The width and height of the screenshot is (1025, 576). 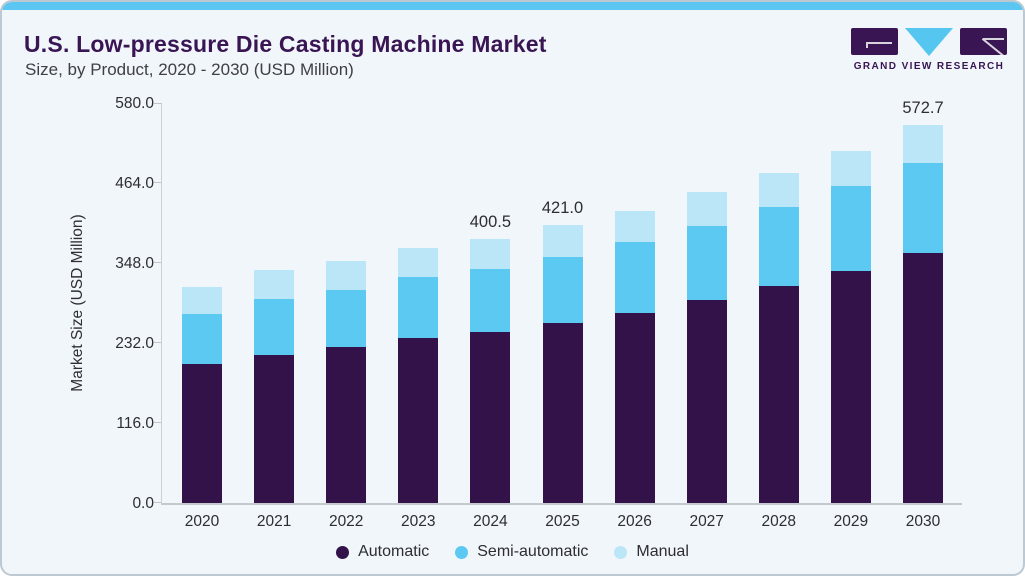 I want to click on bar-2021-semi-automatic, so click(x=274, y=327).